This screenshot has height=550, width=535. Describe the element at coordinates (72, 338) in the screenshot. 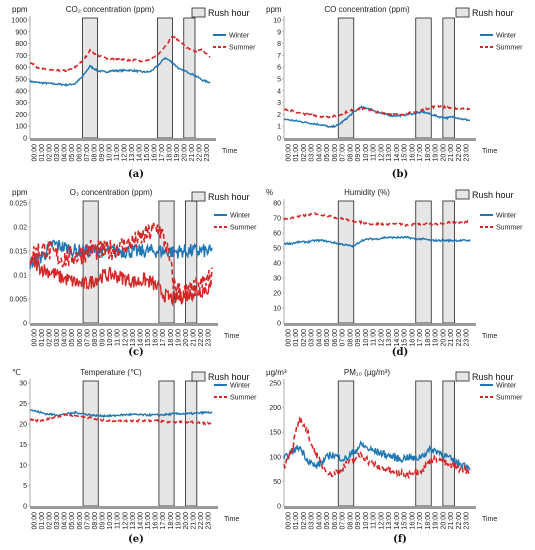

I see `x-tick-label: 05:00` at that location.